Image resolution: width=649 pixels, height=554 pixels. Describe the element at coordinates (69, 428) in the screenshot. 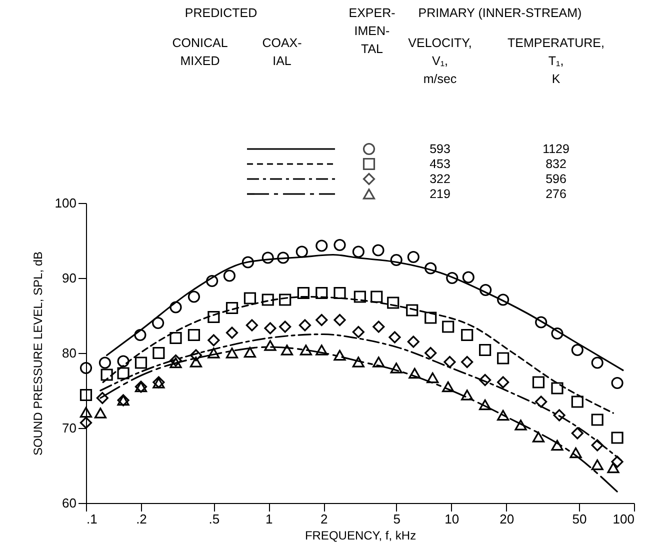

I see `y-tick-label: 70` at that location.